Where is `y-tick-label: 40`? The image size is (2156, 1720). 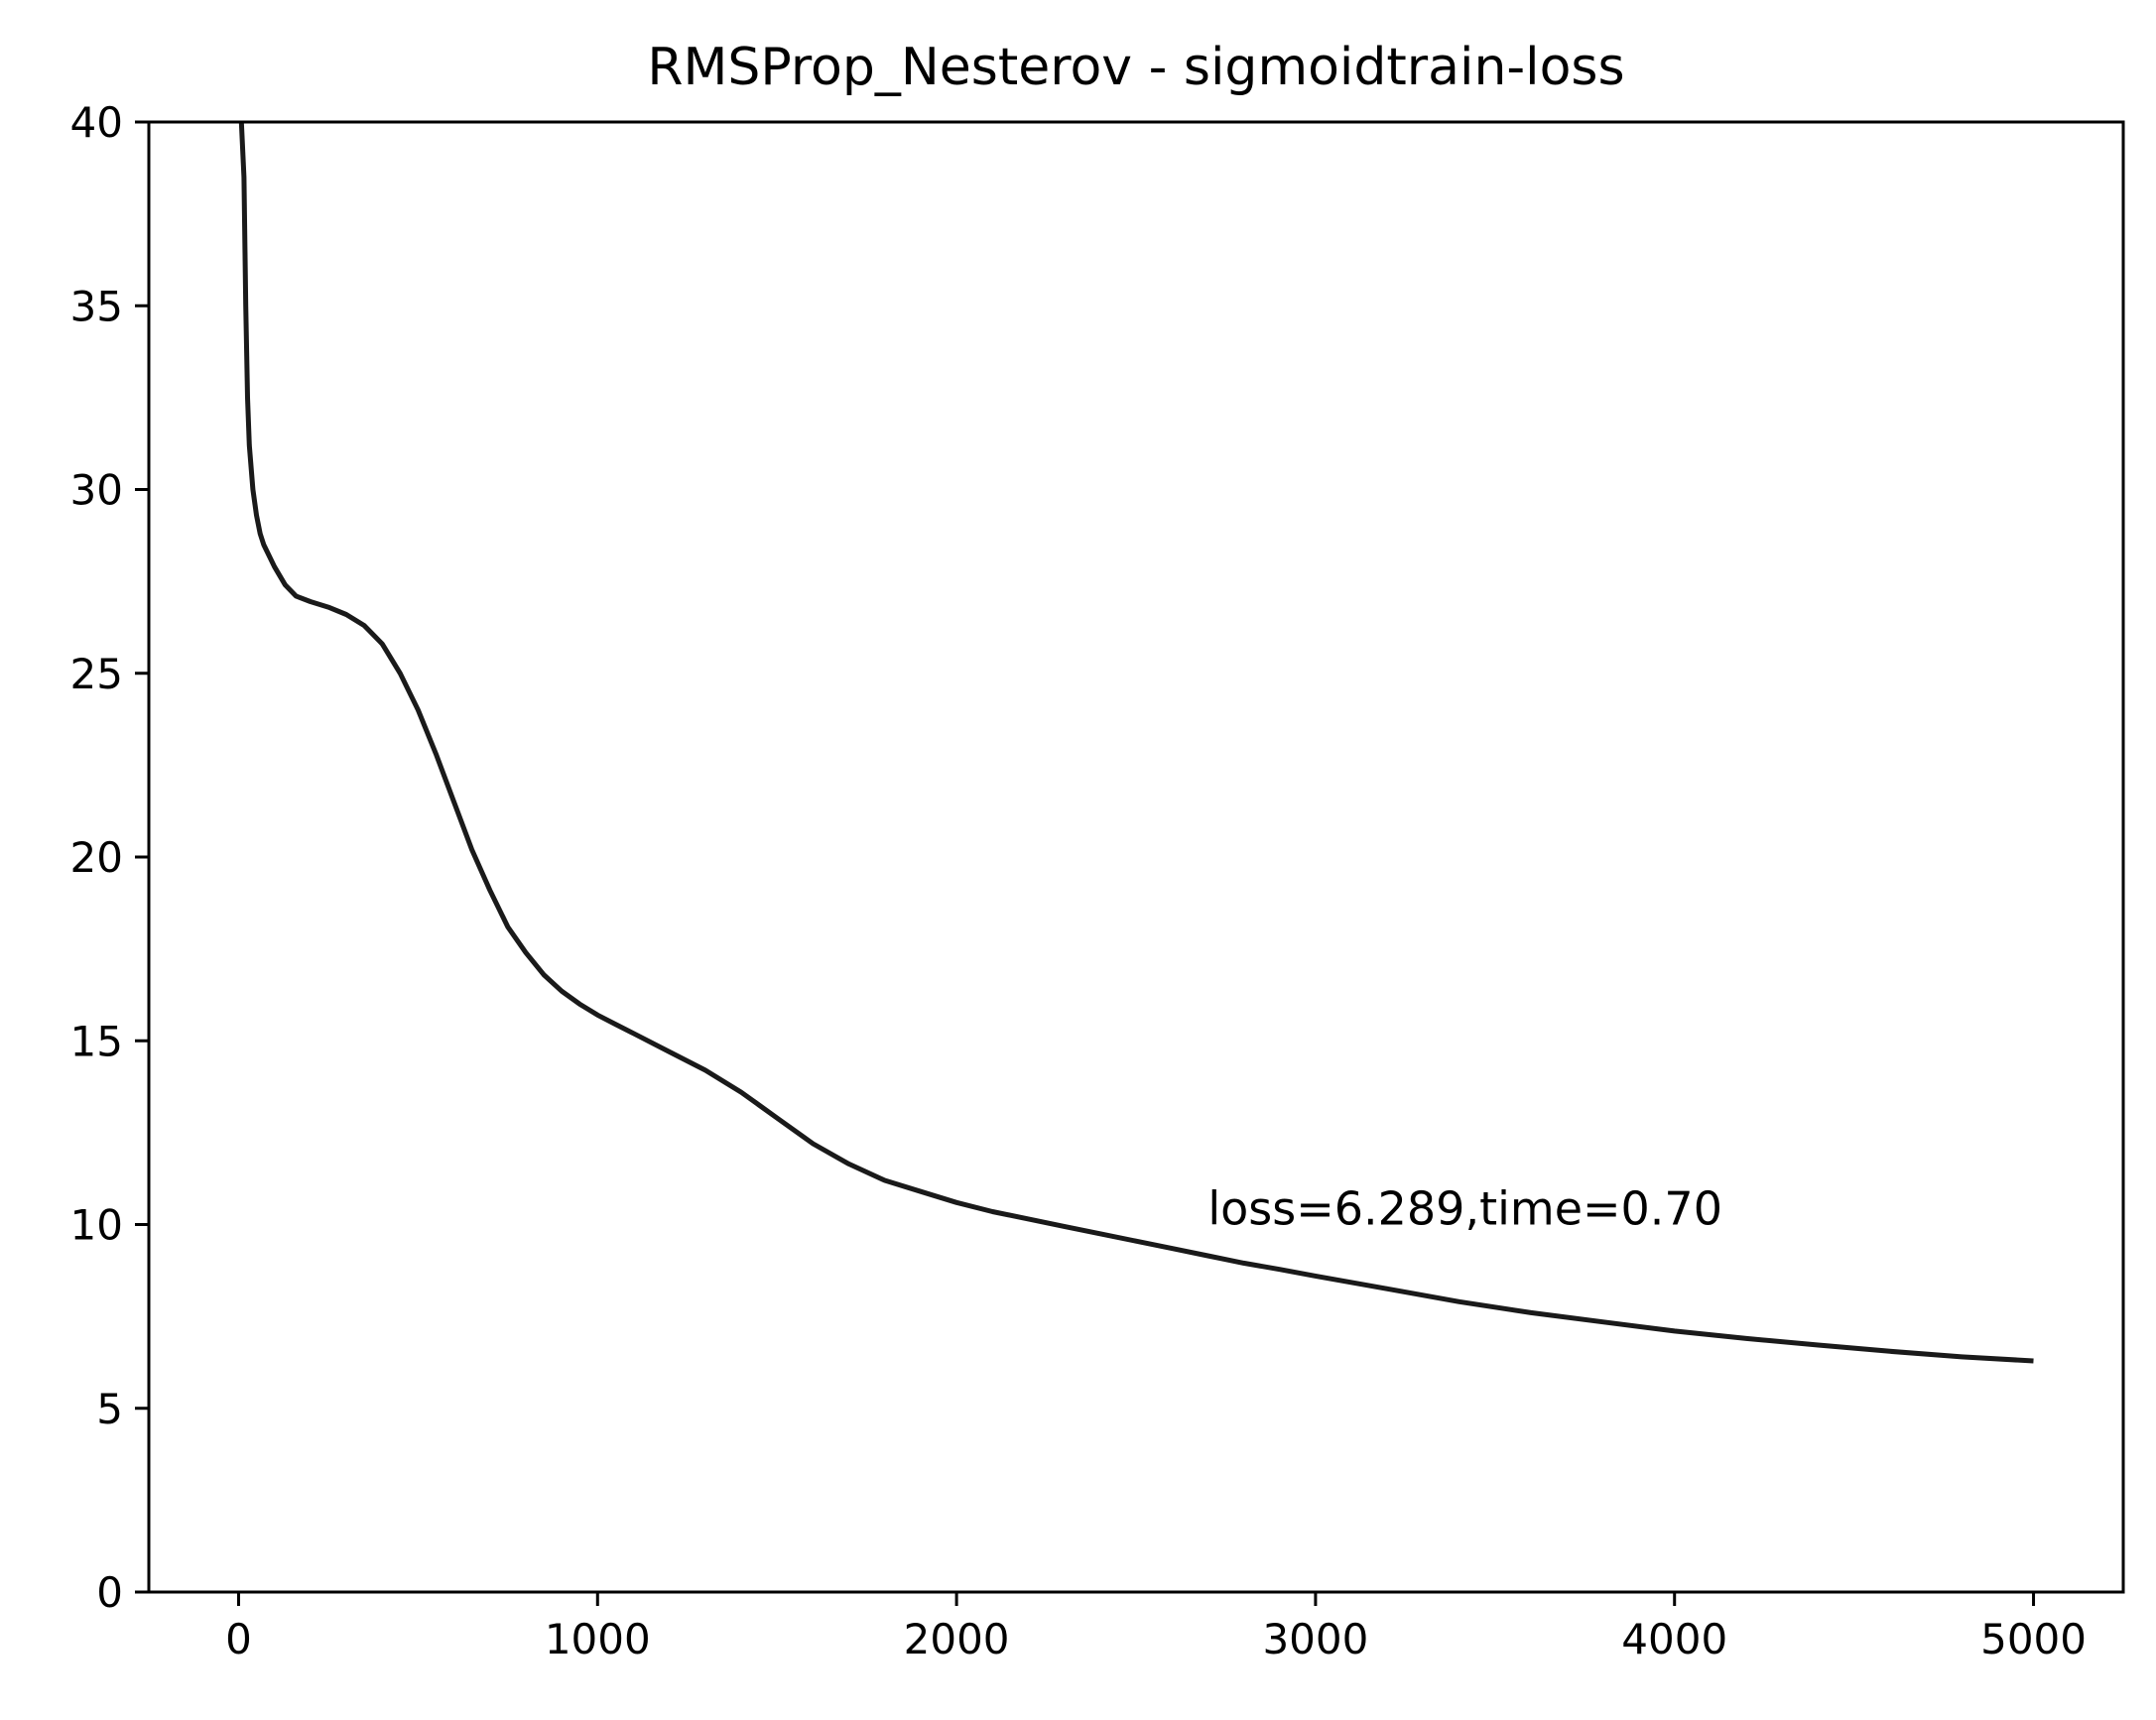 y-tick-label: 40 is located at coordinates (96, 122).